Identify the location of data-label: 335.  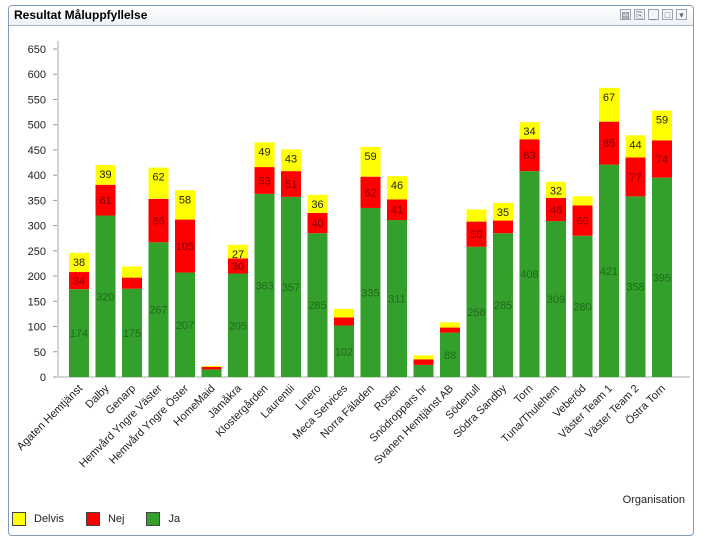
(370, 293).